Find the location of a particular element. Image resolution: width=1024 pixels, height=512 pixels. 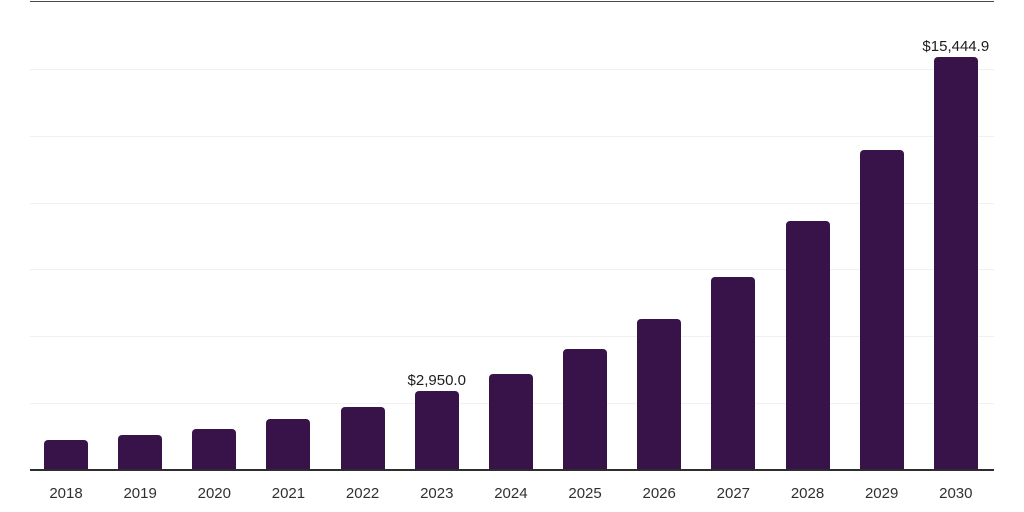

x-tick-2027: 2027 is located at coordinates (733, 493).